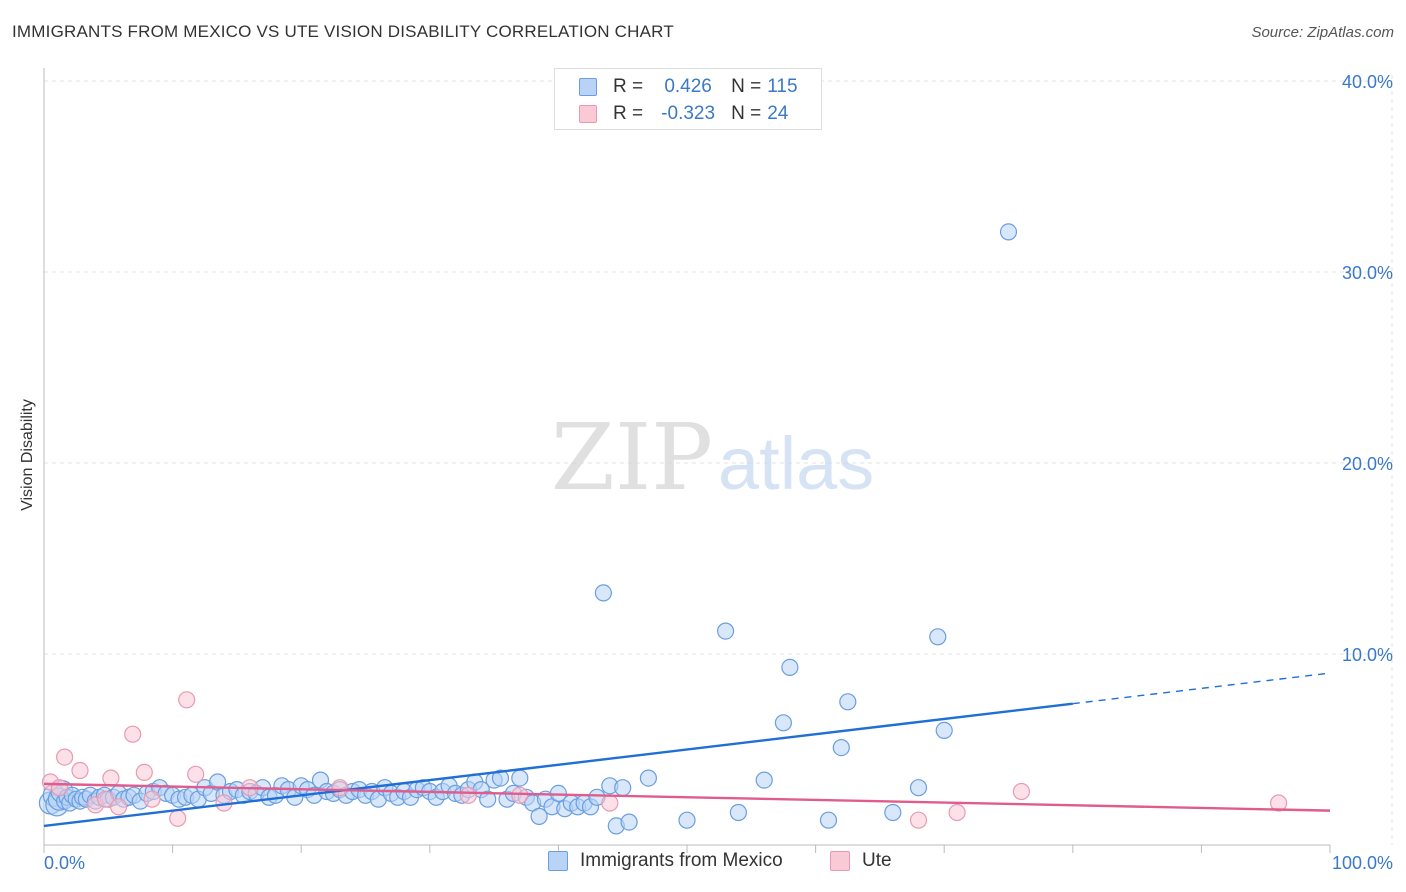  What do you see at coordinates (778, 113) in the screenshot?
I see `n-value: 24` at bounding box center [778, 113].